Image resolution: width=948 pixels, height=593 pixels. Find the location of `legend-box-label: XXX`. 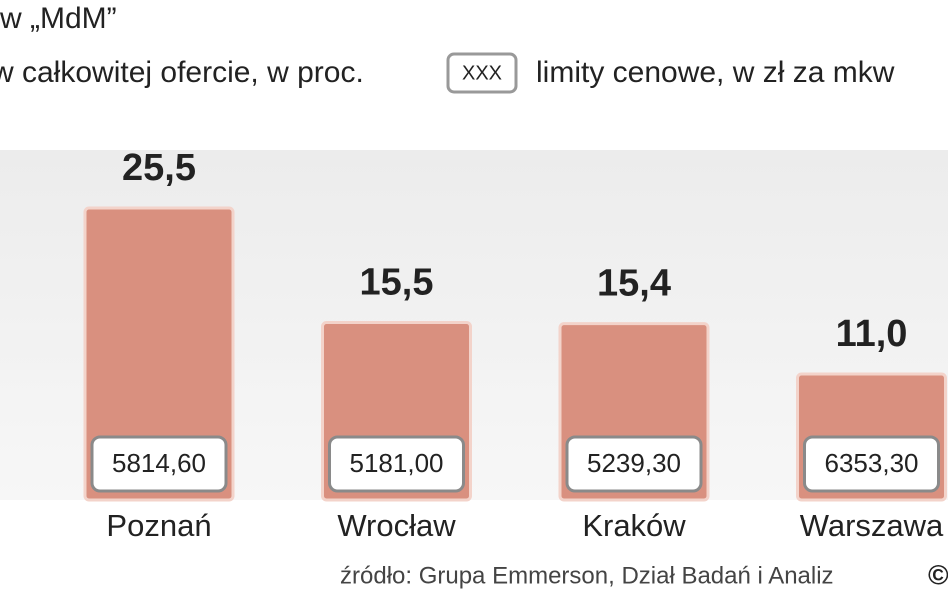

legend-box-label: XXX is located at coordinates (482, 73).